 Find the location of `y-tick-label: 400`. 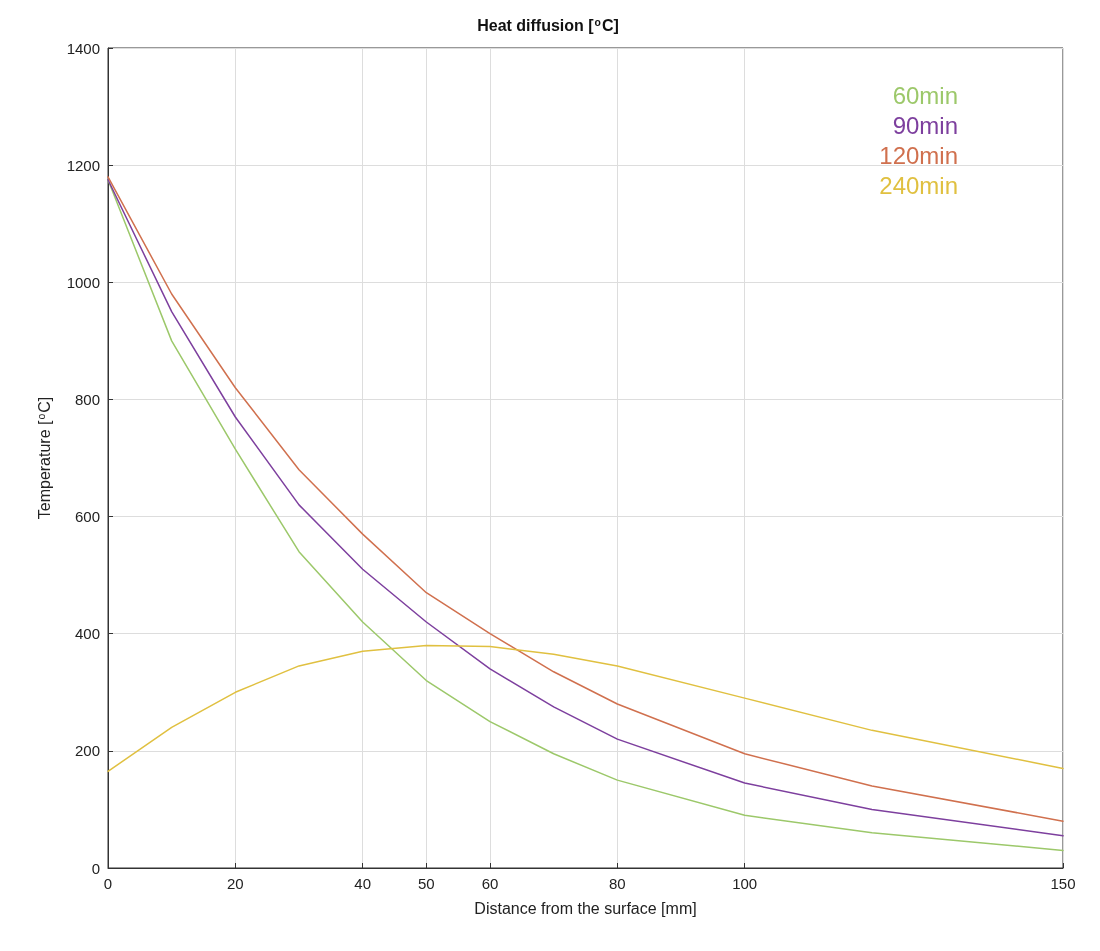

y-tick-label: 400 is located at coordinates (87, 634).